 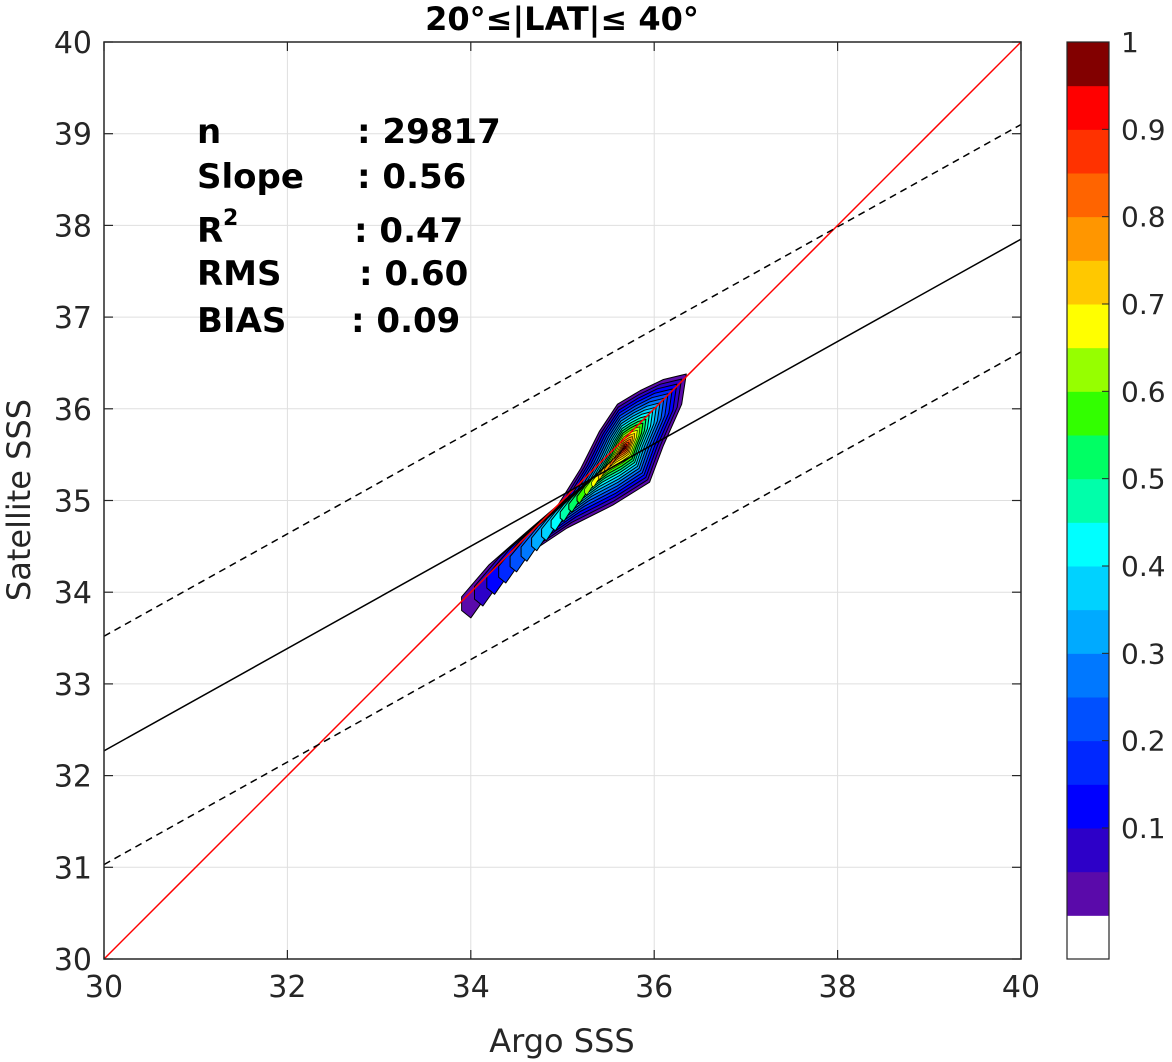 What do you see at coordinates (209, 132) in the screenshot?
I see `stat-label: n` at bounding box center [209, 132].